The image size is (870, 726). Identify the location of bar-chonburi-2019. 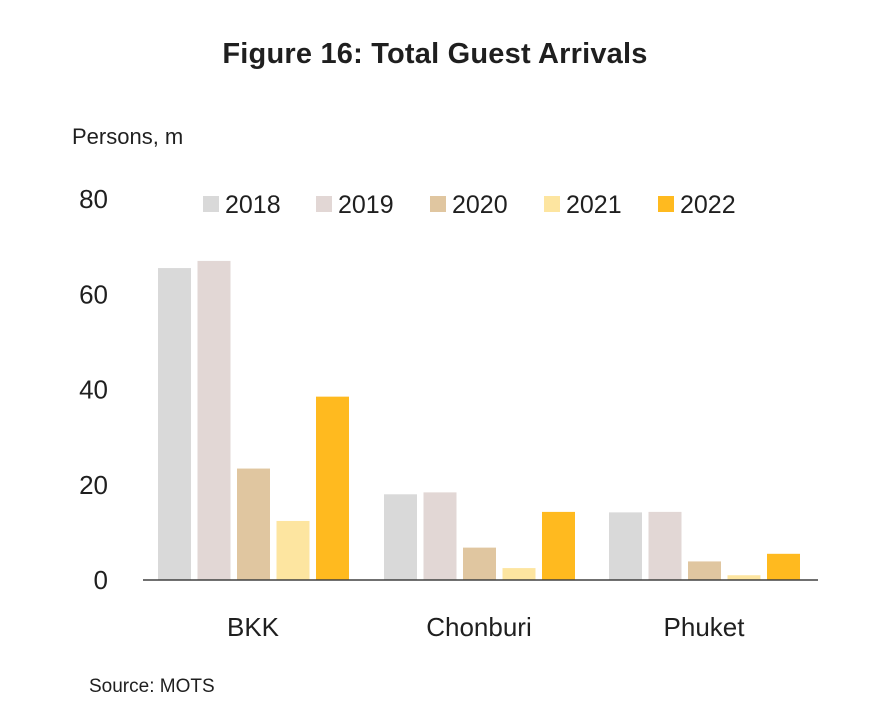
(440, 536).